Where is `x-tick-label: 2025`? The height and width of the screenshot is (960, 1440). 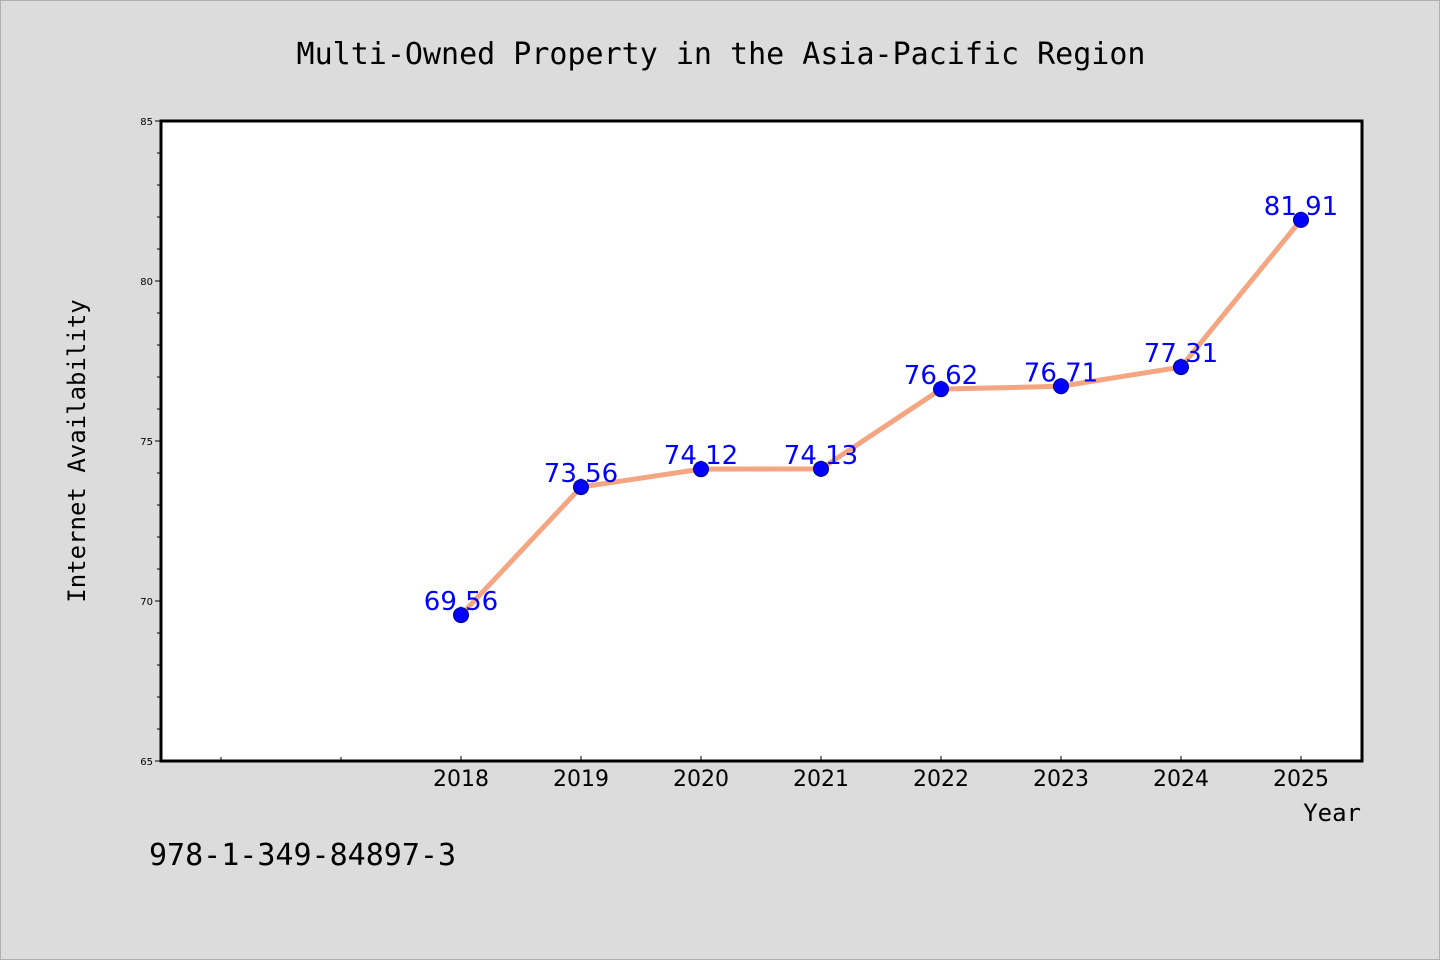
x-tick-label: 2025 is located at coordinates (1301, 779).